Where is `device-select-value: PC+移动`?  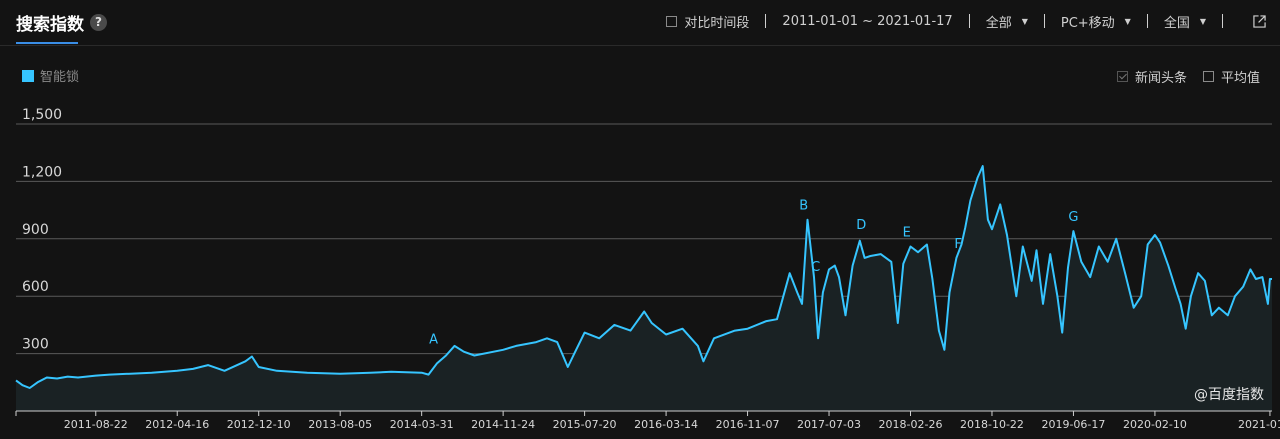
device-select-value: PC+移动 is located at coordinates (1087, 23).